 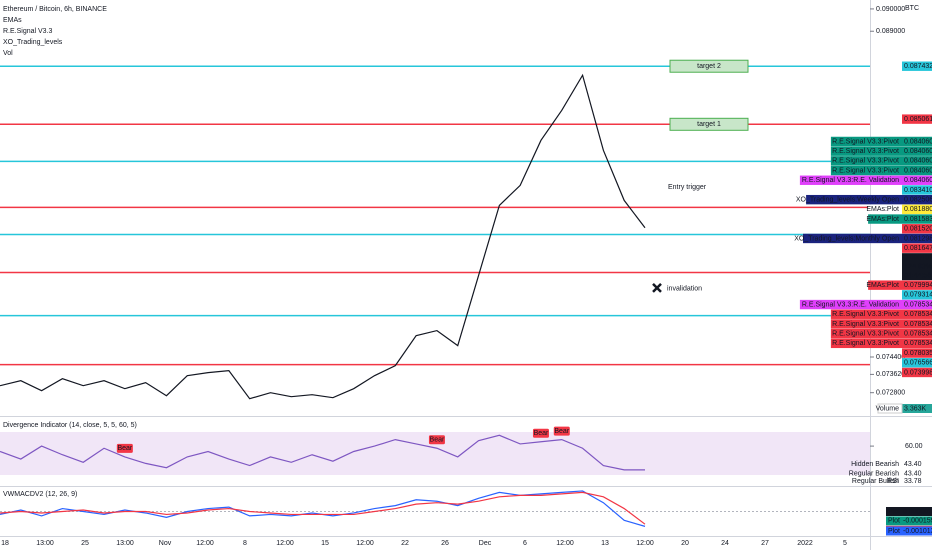 What do you see at coordinates (684, 289) in the screenshot?
I see `annotation: invalidation` at bounding box center [684, 289].